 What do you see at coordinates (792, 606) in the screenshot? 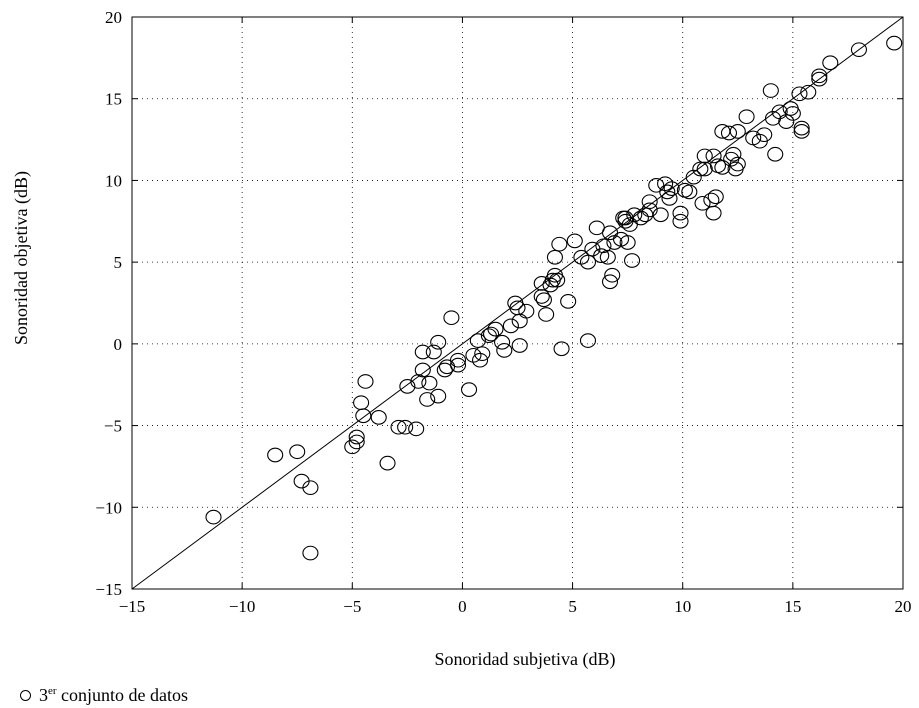
I see `x-tick-label: 15` at bounding box center [792, 606].